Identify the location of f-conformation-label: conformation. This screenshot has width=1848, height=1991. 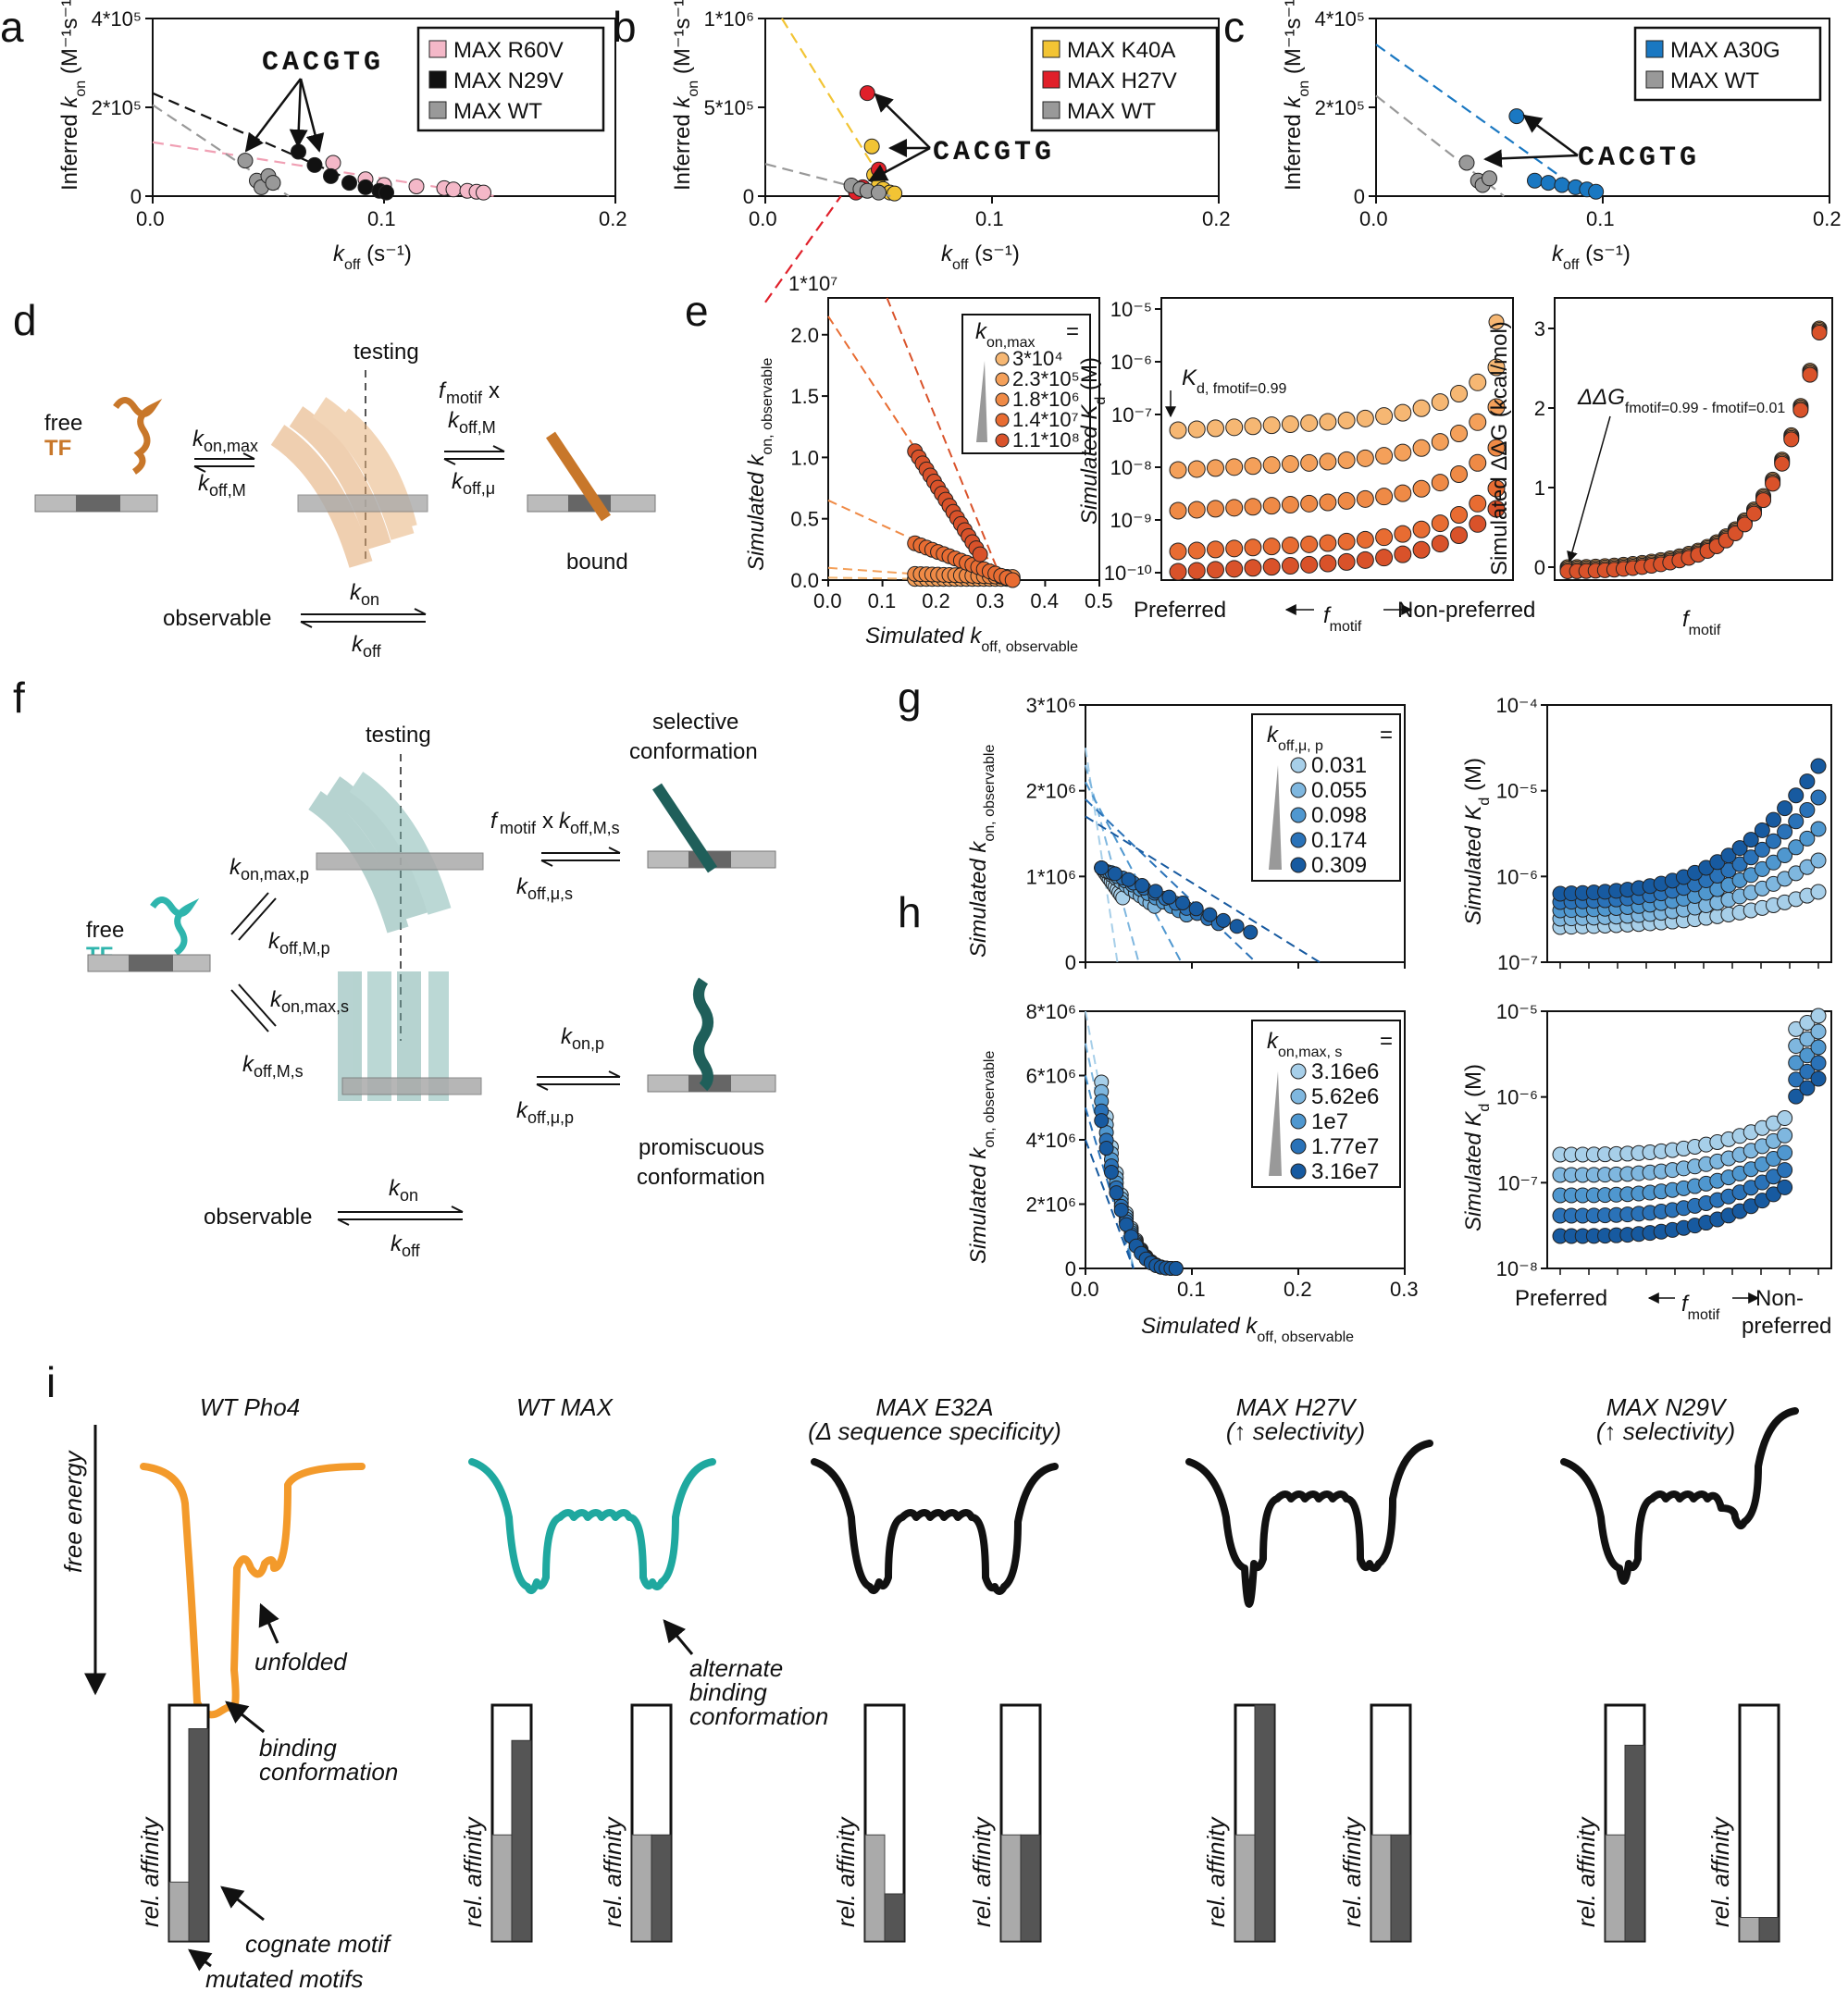
(693, 751).